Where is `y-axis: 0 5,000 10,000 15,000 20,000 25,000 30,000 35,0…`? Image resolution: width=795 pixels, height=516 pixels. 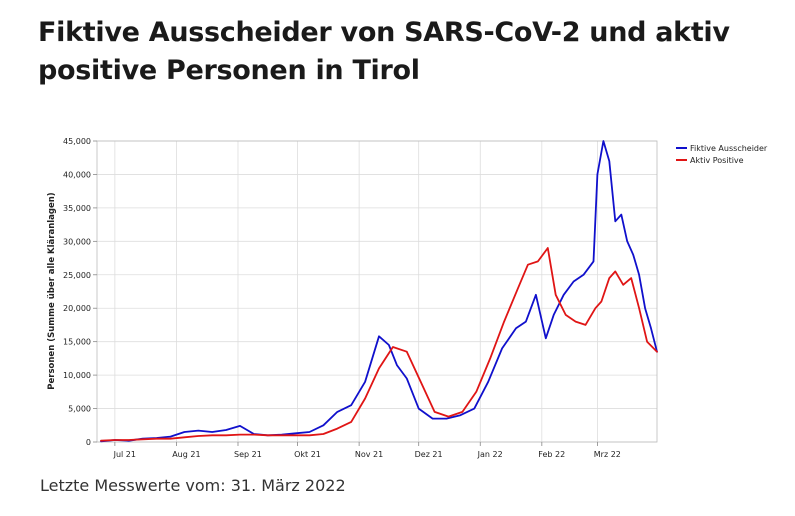
y-axis: 0 5,000 10,000 15,000 20,000 25,000 30,000 35,0… is located at coordinates (80, 292).